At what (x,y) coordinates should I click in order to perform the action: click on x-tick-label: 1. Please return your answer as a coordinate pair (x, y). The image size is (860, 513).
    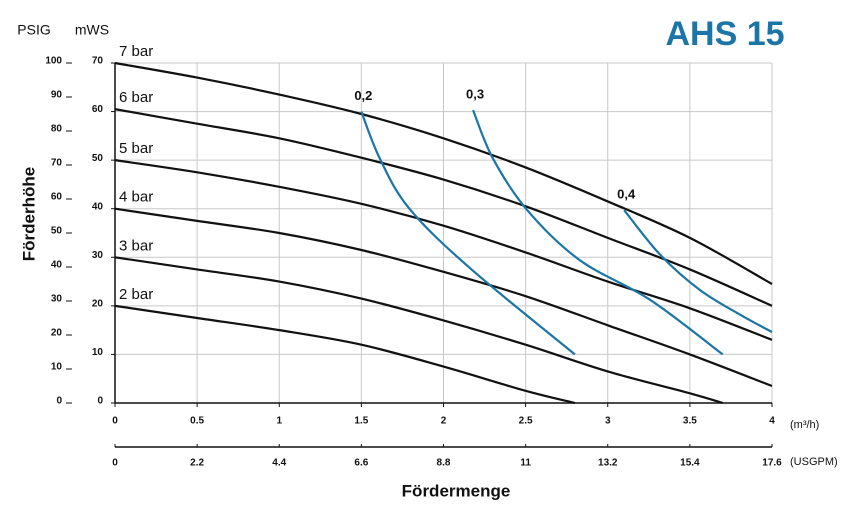
    Looking at the image, I should click on (279, 421).